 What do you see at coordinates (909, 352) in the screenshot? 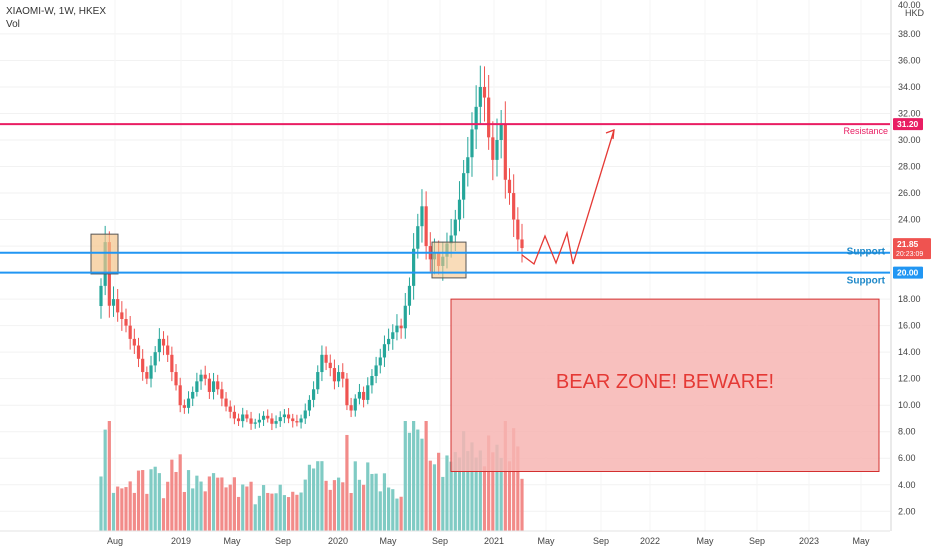
I see `y-tick-label: 14.00` at bounding box center [909, 352].